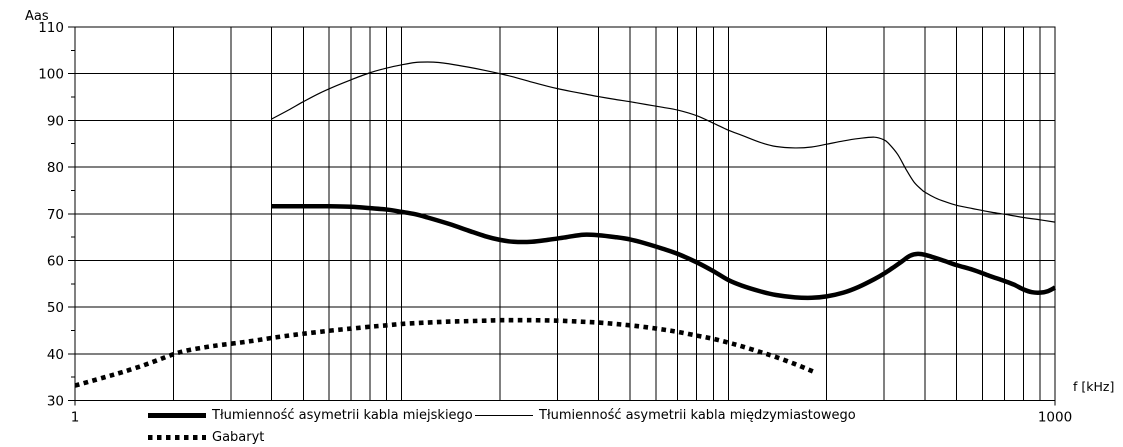 The width and height of the screenshot is (1123, 447). What do you see at coordinates (55, 168) in the screenshot?
I see `y-tick-label: 80` at bounding box center [55, 168].